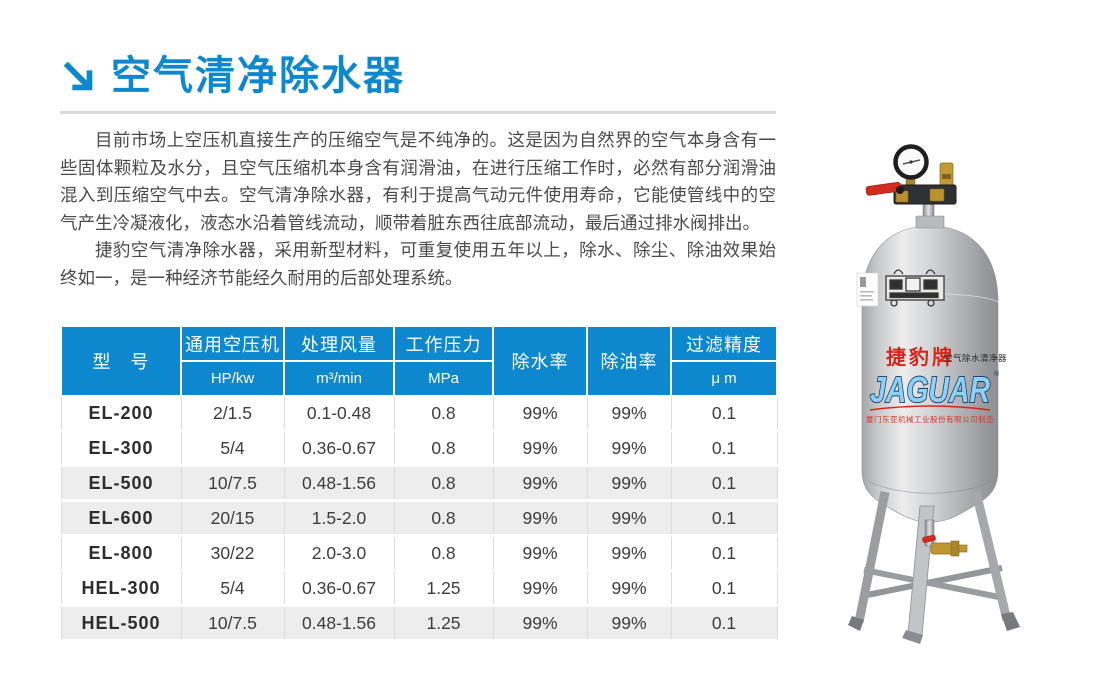 The height and width of the screenshot is (676, 1100). Describe the element at coordinates (997, 374) in the screenshot. I see `registered-mark: ®` at that location.